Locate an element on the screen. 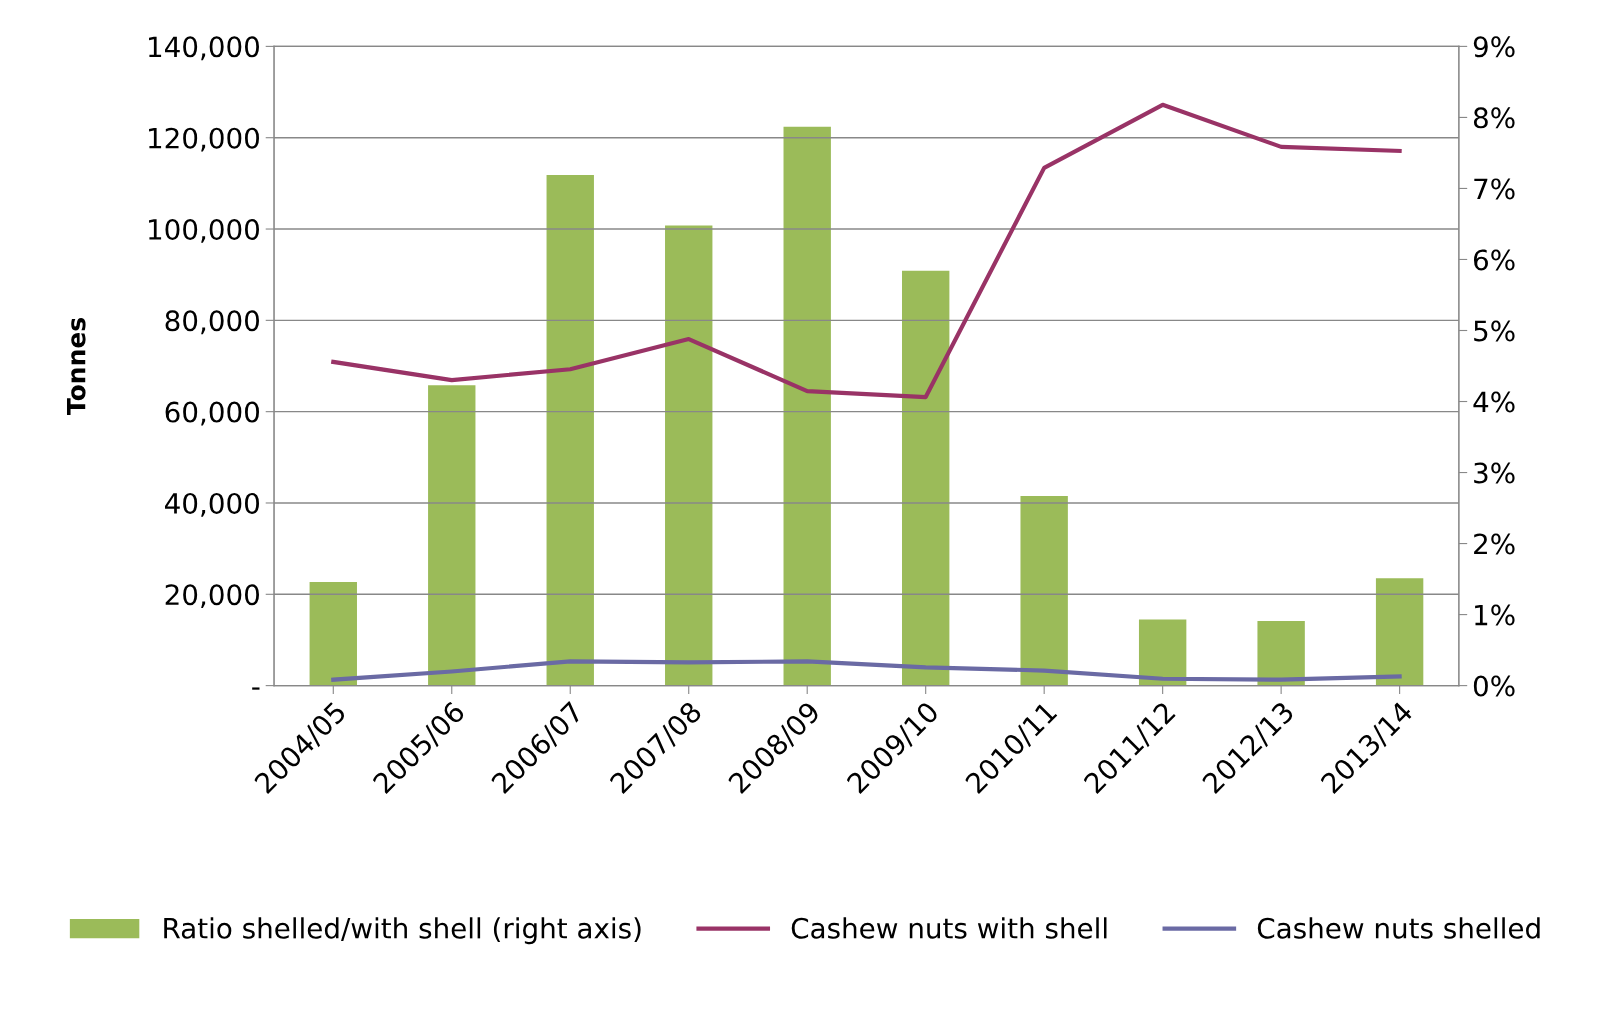  y2-tick-label: 8% is located at coordinates (1494, 118).